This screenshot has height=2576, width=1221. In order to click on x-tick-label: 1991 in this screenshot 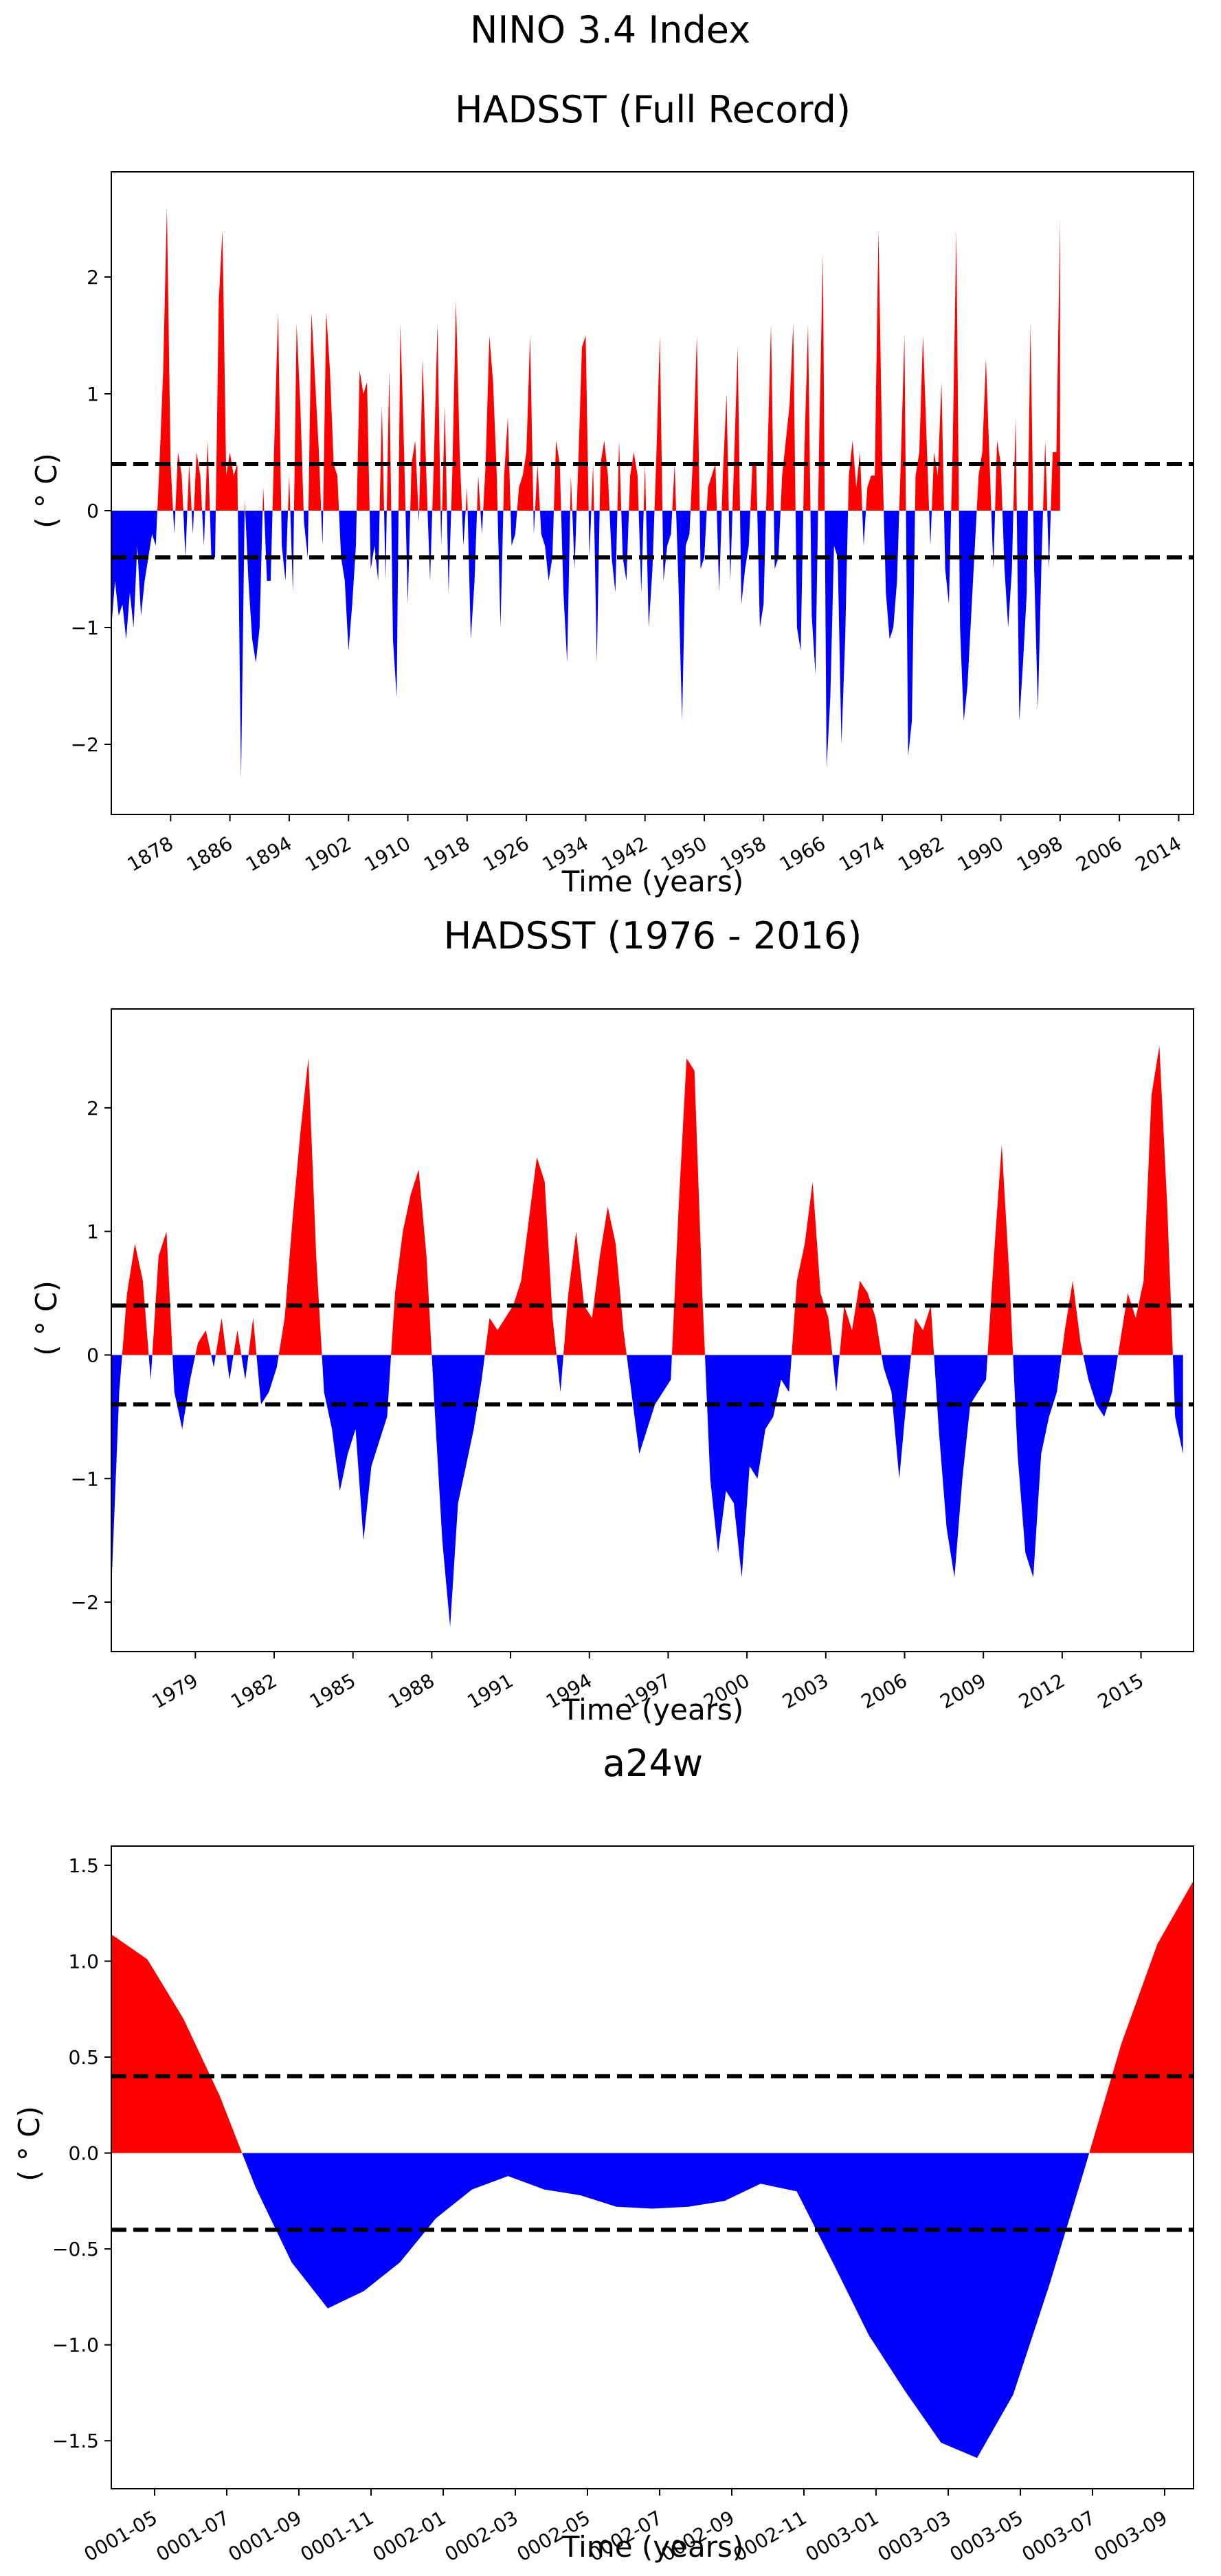, I will do `click(490, 1691)`.